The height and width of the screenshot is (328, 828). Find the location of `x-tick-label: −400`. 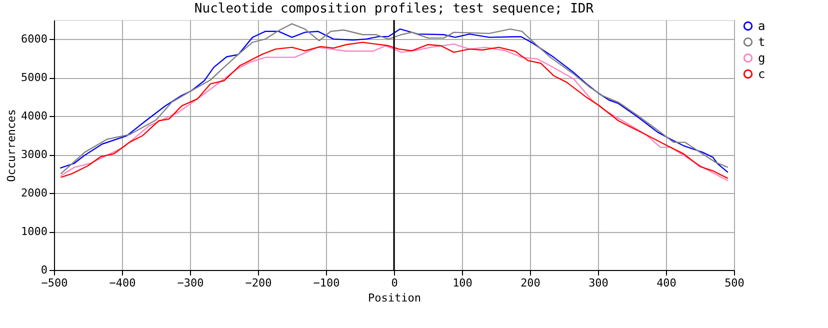

x-tick-label: −400 is located at coordinates (122, 283).